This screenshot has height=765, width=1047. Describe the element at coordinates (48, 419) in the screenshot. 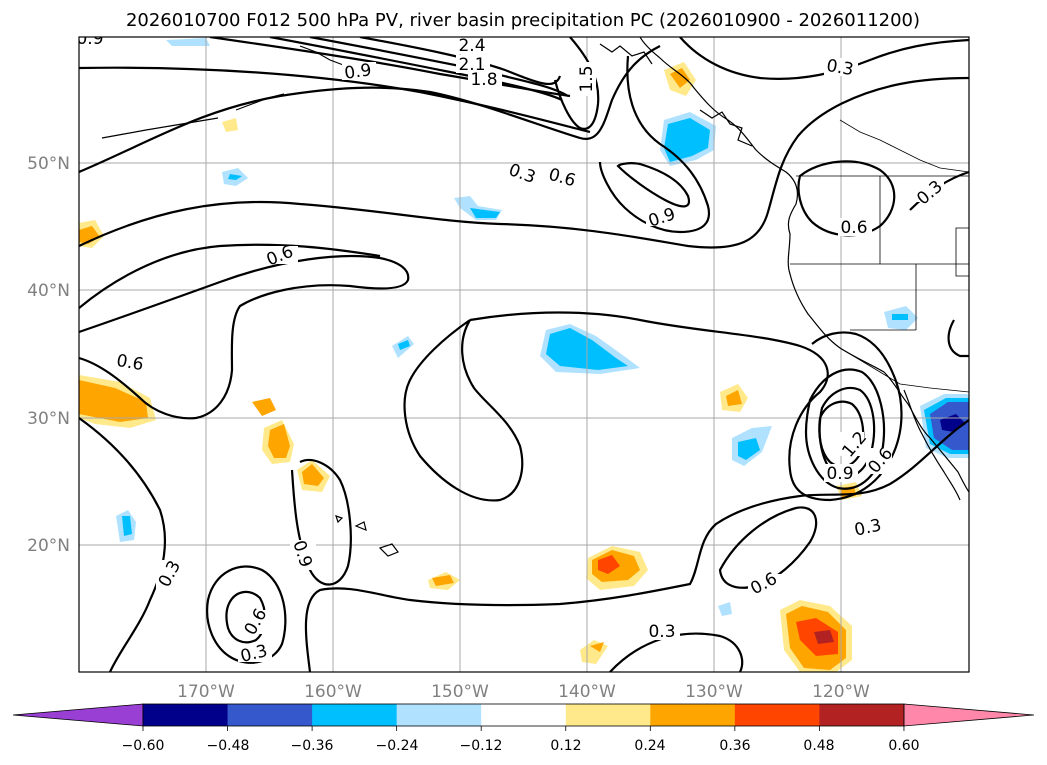

I see `lat-label: 30°N` at that location.